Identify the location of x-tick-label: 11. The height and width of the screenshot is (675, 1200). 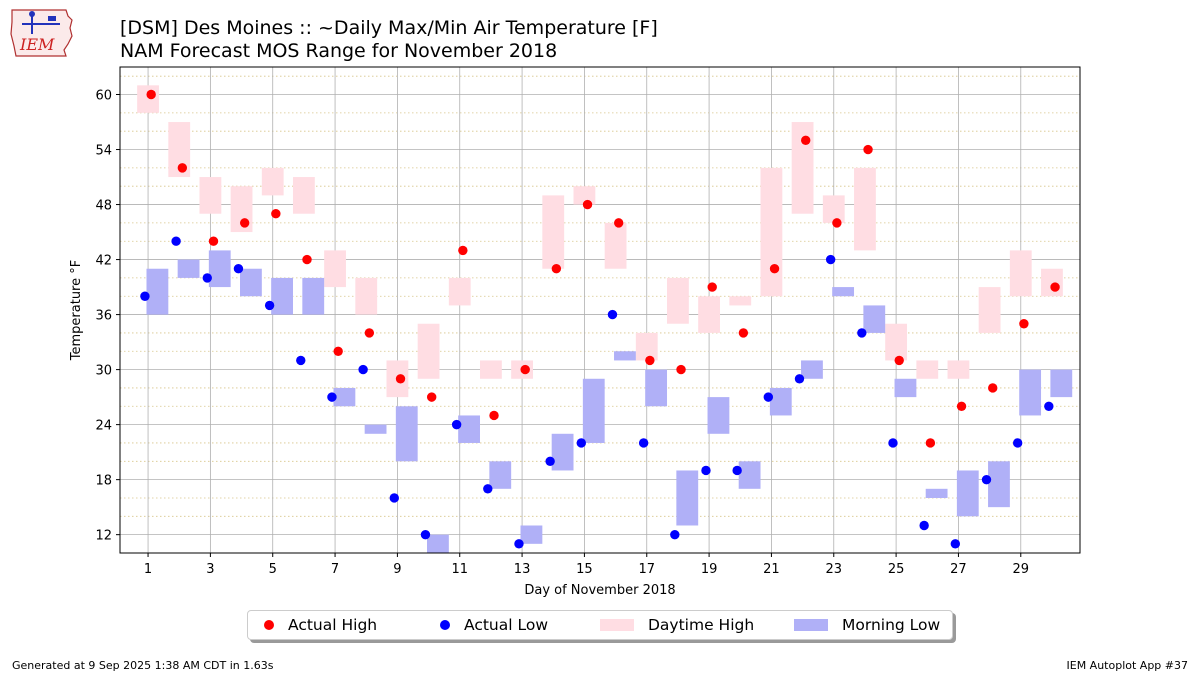
(459, 569).